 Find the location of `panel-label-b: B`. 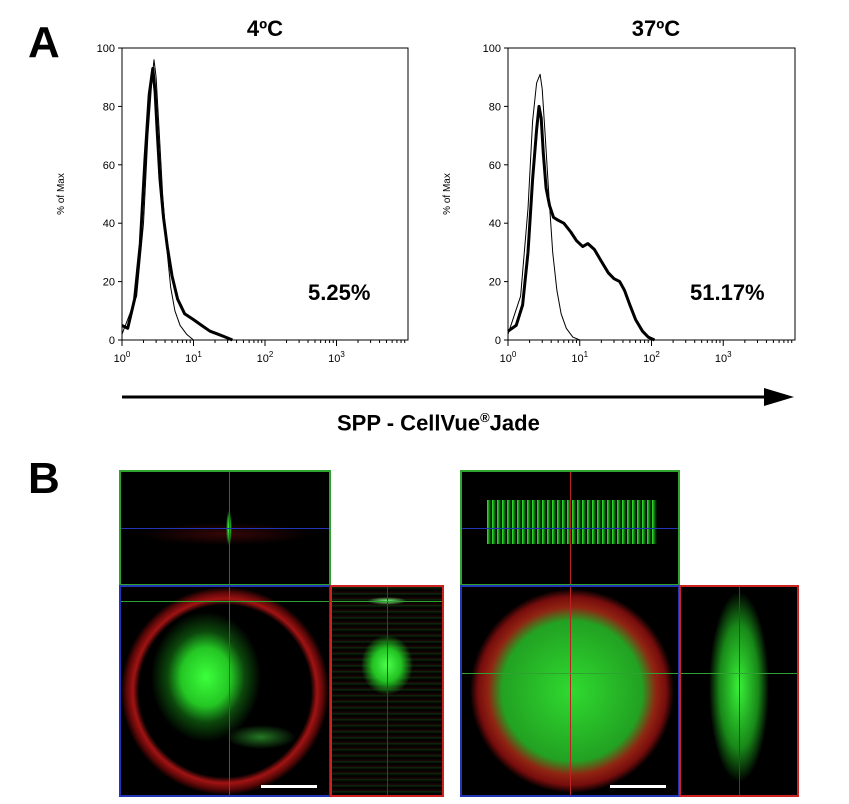

panel-label-b: B is located at coordinates (44, 478).